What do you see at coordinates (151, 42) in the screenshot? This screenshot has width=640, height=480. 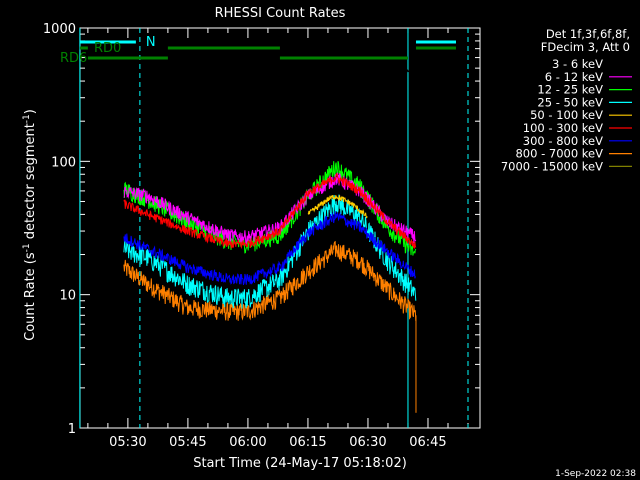 I see `state-bar-label: N` at bounding box center [151, 42].